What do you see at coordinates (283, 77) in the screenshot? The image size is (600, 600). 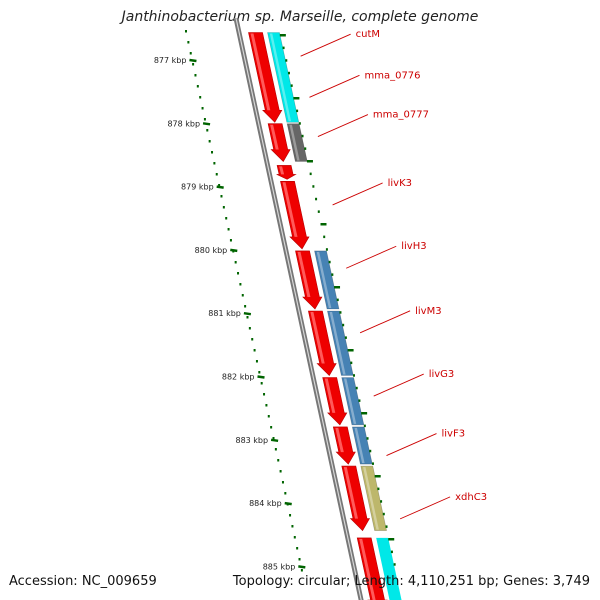 I see `cog-segment-cutM` at bounding box center [283, 77].